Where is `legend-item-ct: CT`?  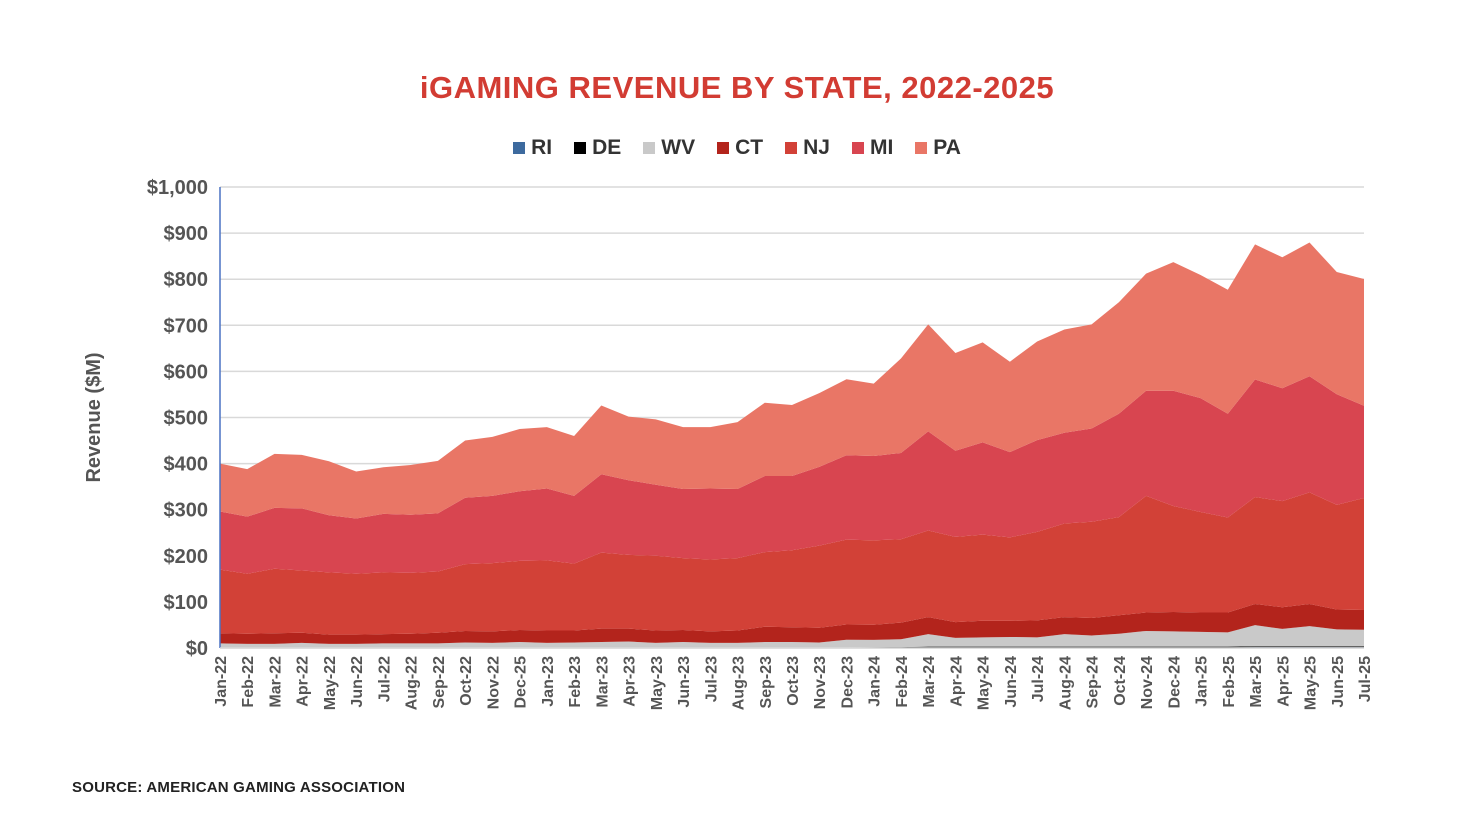
legend-item-ct: CT is located at coordinates (740, 148).